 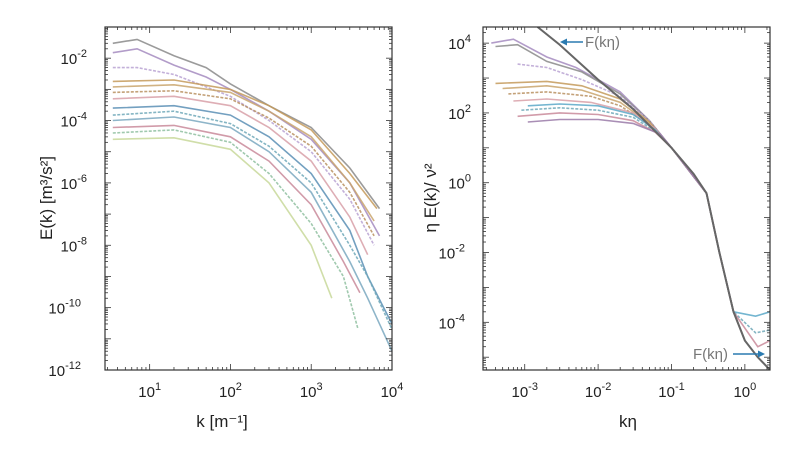 What do you see at coordinates (64, 308) in the screenshot?
I see `y-tick-label: 10⁻¹⁰` at bounding box center [64, 308].